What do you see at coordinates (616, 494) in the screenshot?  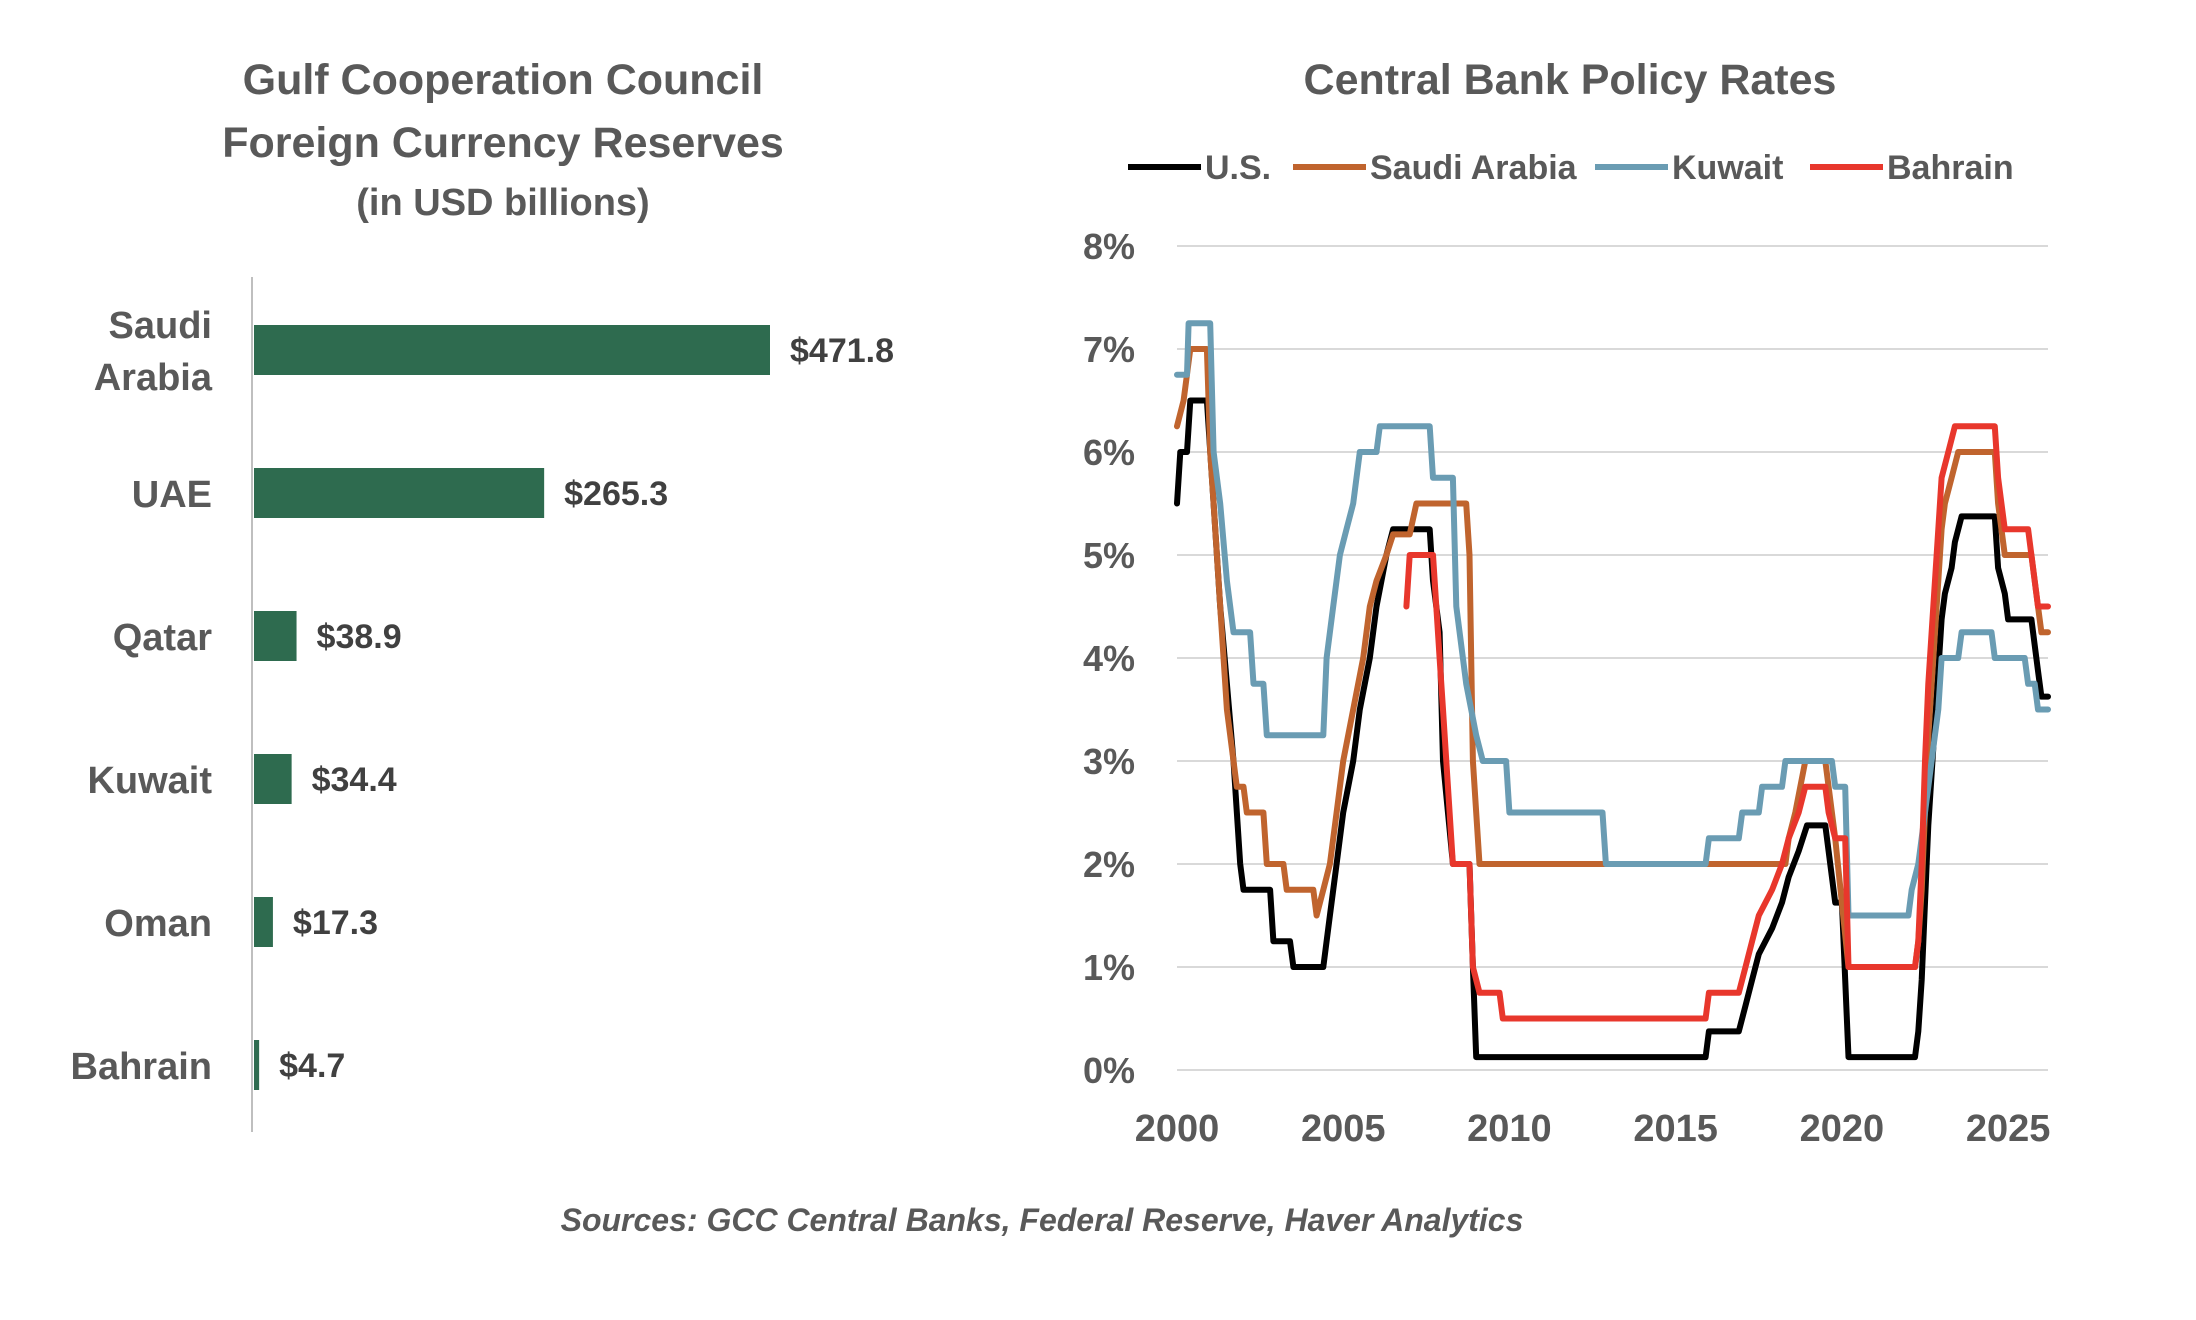 I see `bar-value-label: $265.3` at bounding box center [616, 494].